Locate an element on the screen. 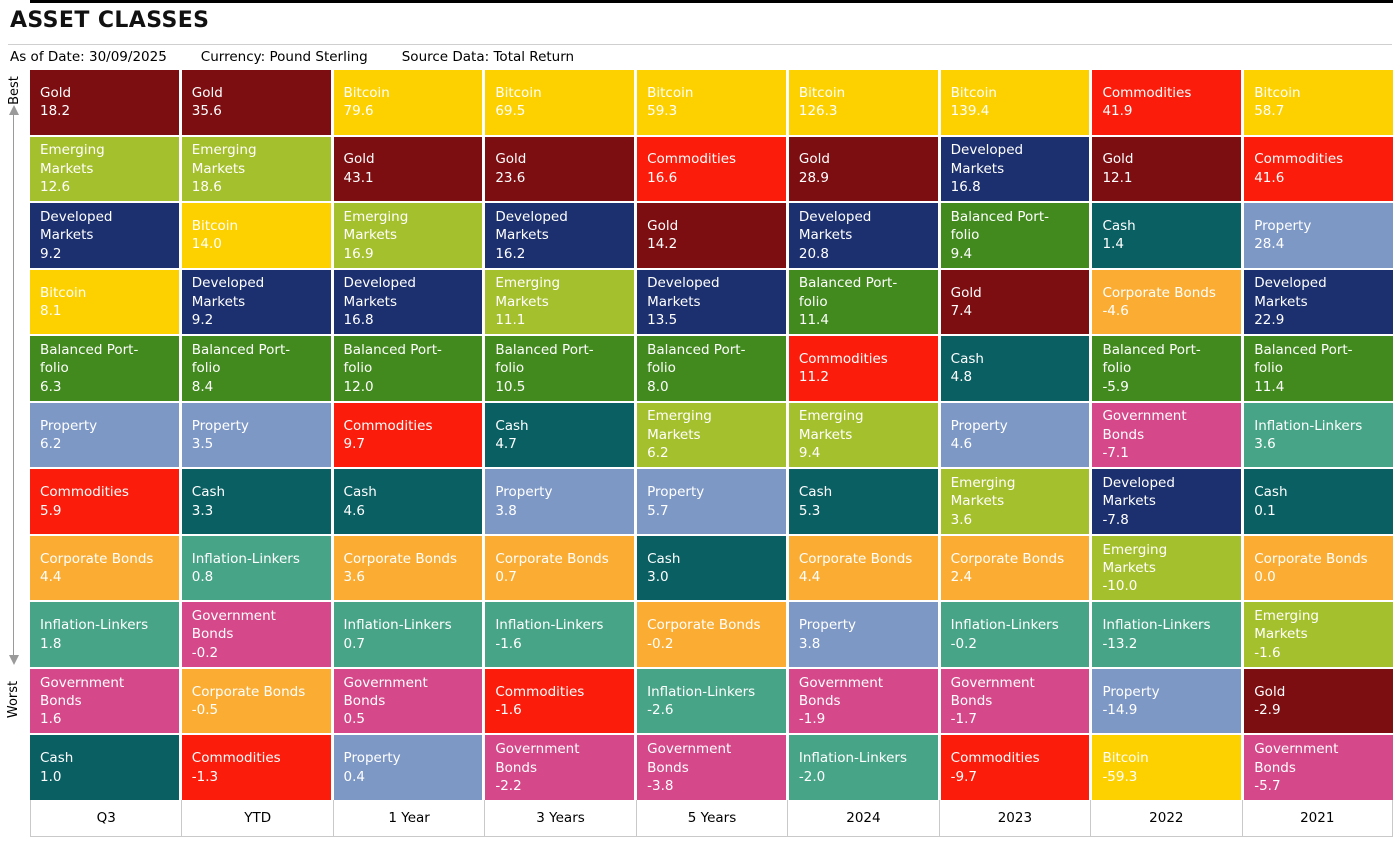 This screenshot has width=1400, height=861. asset-tile: Inflation-Linkers -2.6 is located at coordinates (711, 701).